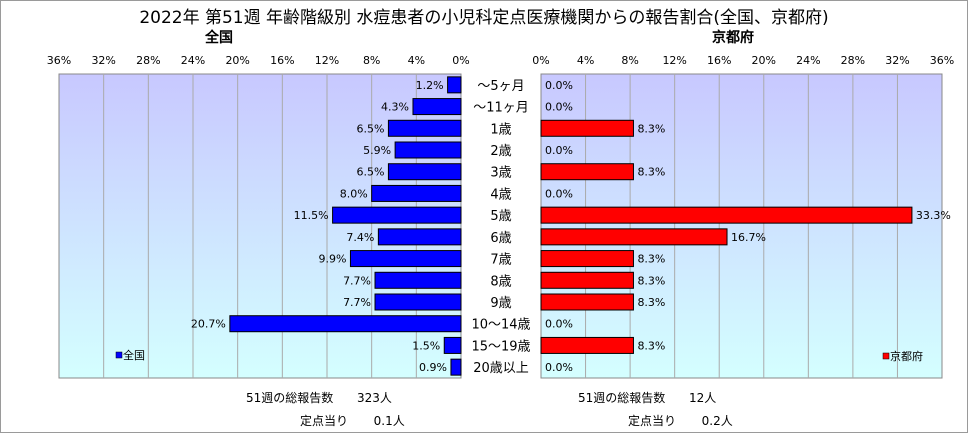  Describe the element at coordinates (501, 108) in the screenshot. I see `category-label: ～11ヶ月` at that location.